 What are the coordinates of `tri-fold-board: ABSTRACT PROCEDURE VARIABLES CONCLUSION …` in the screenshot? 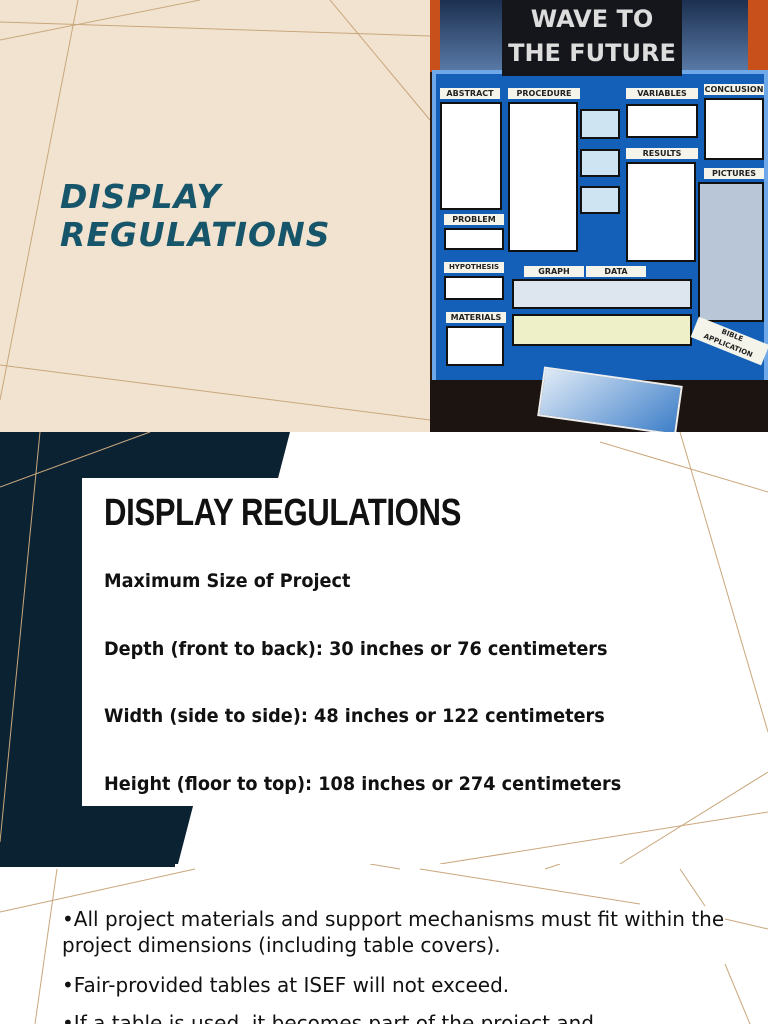 It's located at (600, 230).